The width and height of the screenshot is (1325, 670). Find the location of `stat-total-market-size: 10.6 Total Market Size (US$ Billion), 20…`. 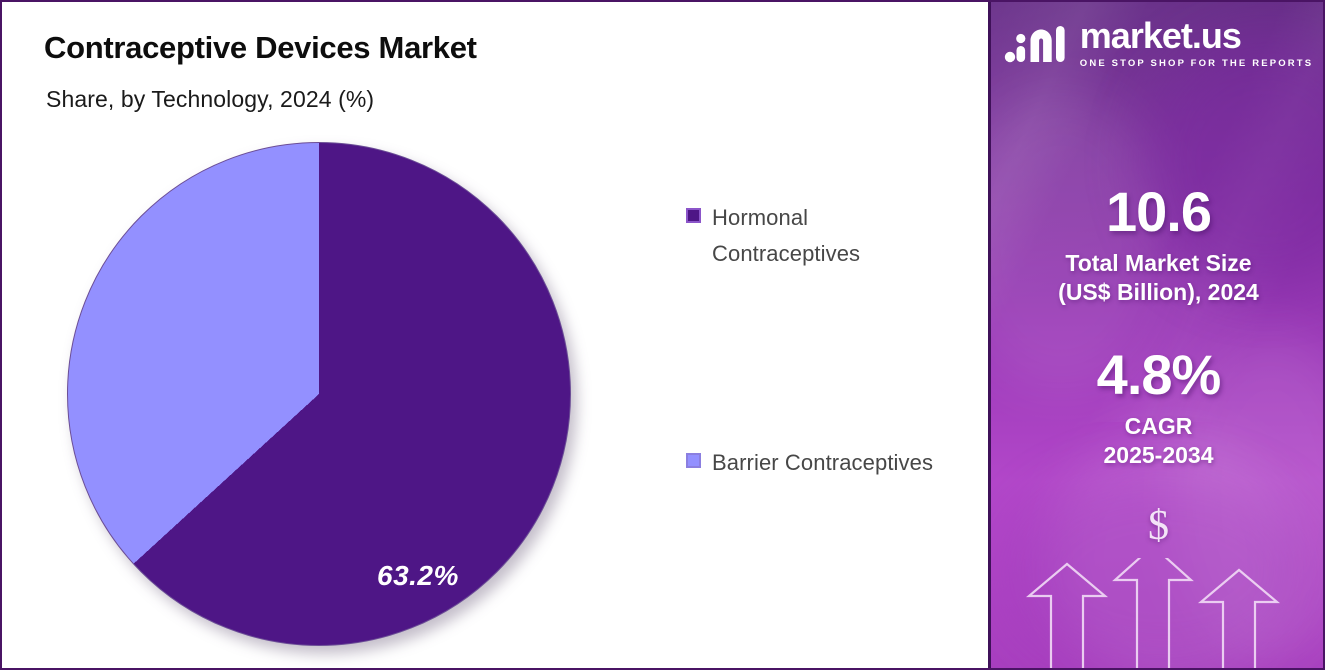

stat-total-market-size: 10.6 Total Market Size (US$ Billion), 20… is located at coordinates (1157, 245).